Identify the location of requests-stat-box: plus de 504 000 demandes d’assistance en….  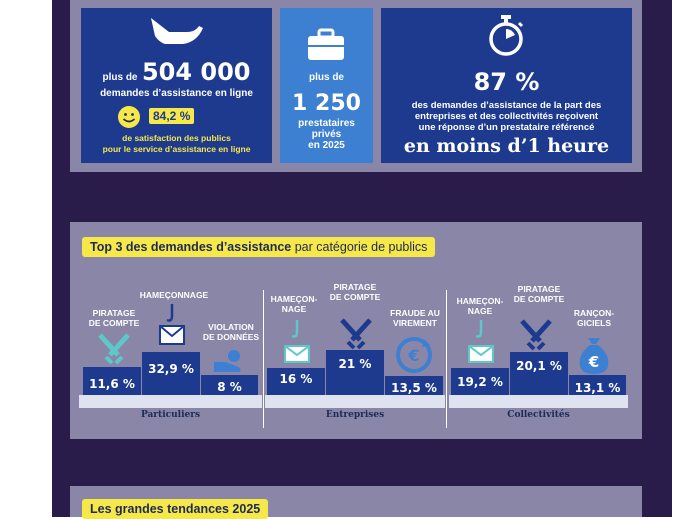
(176, 85).